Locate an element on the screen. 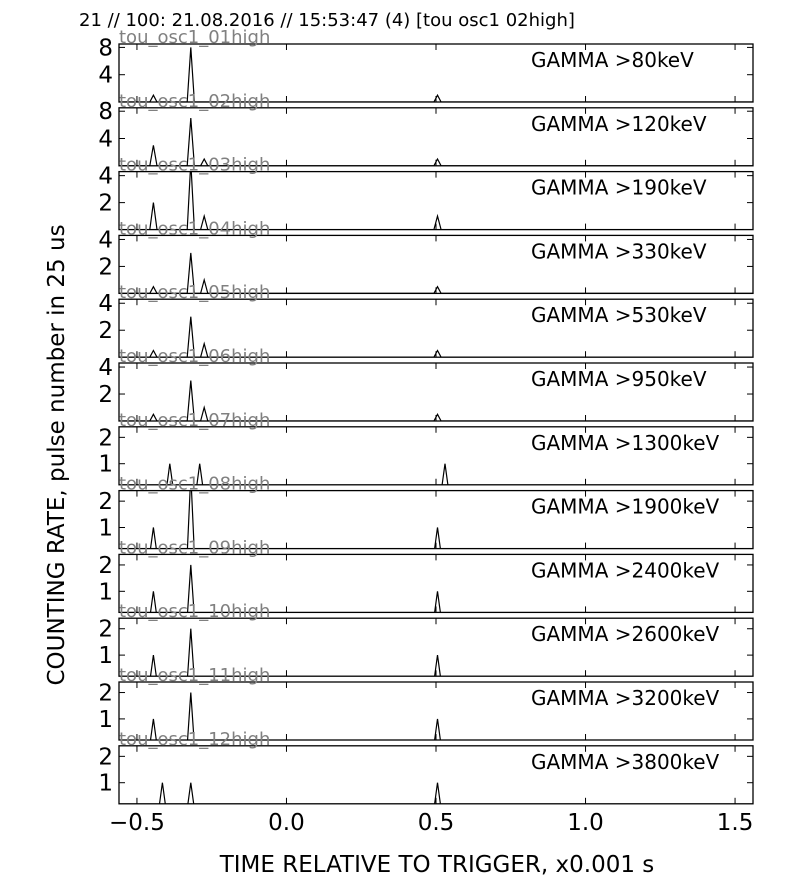 Image resolution: width=792 pixels, height=882 pixels. channel-label: tou_osc1_05high is located at coordinates (194, 292).